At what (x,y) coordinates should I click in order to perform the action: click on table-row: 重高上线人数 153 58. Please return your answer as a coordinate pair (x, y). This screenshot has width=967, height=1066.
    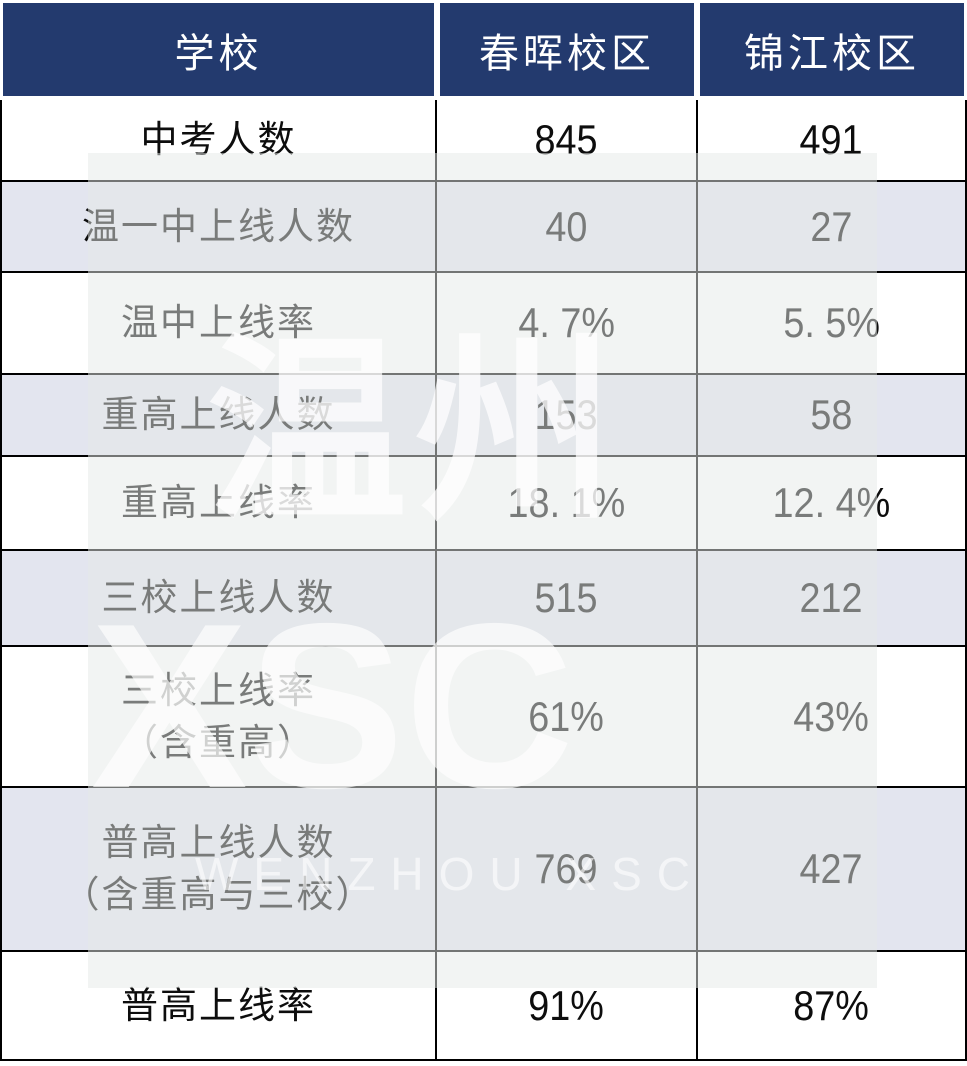
    Looking at the image, I should click on (483, 416).